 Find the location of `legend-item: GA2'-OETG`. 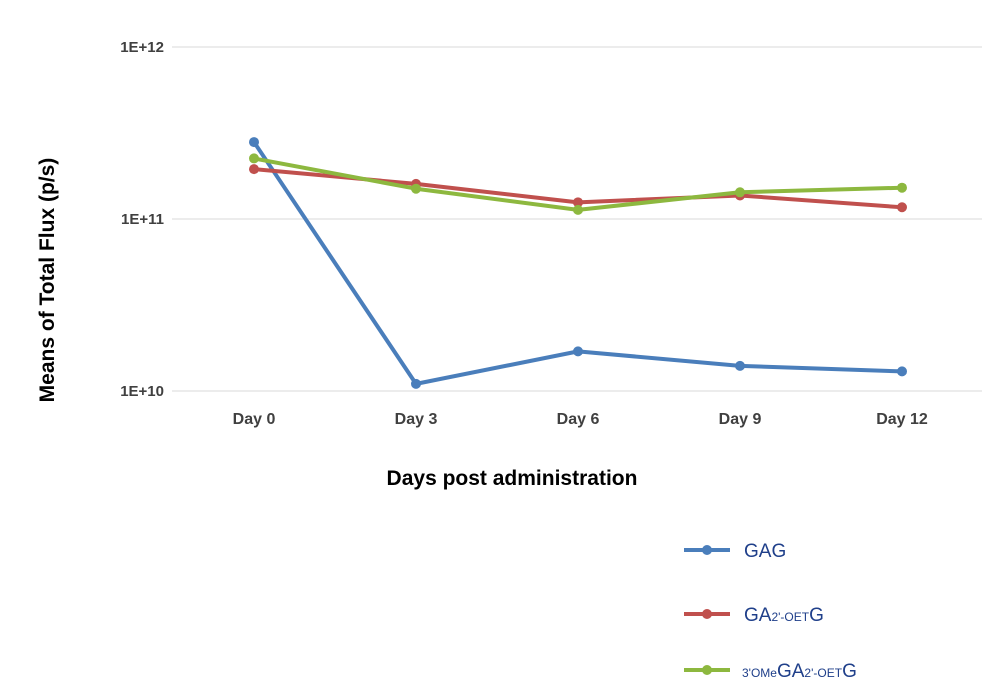

legend-item: GA2'-OETG is located at coordinates (754, 615).